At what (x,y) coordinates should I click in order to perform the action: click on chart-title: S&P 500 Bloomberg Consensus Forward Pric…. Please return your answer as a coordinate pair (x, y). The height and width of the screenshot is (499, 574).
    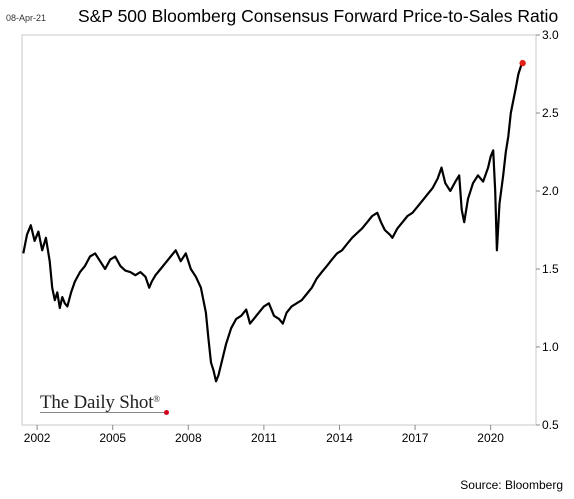
    Looking at the image, I should click on (318, 16).